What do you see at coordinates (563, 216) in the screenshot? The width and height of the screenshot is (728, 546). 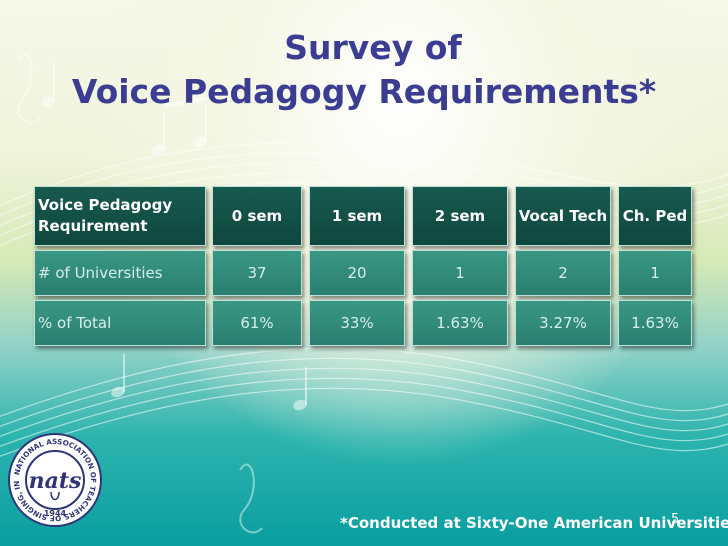 I see `table-header-cell: Vocal Tech` at bounding box center [563, 216].